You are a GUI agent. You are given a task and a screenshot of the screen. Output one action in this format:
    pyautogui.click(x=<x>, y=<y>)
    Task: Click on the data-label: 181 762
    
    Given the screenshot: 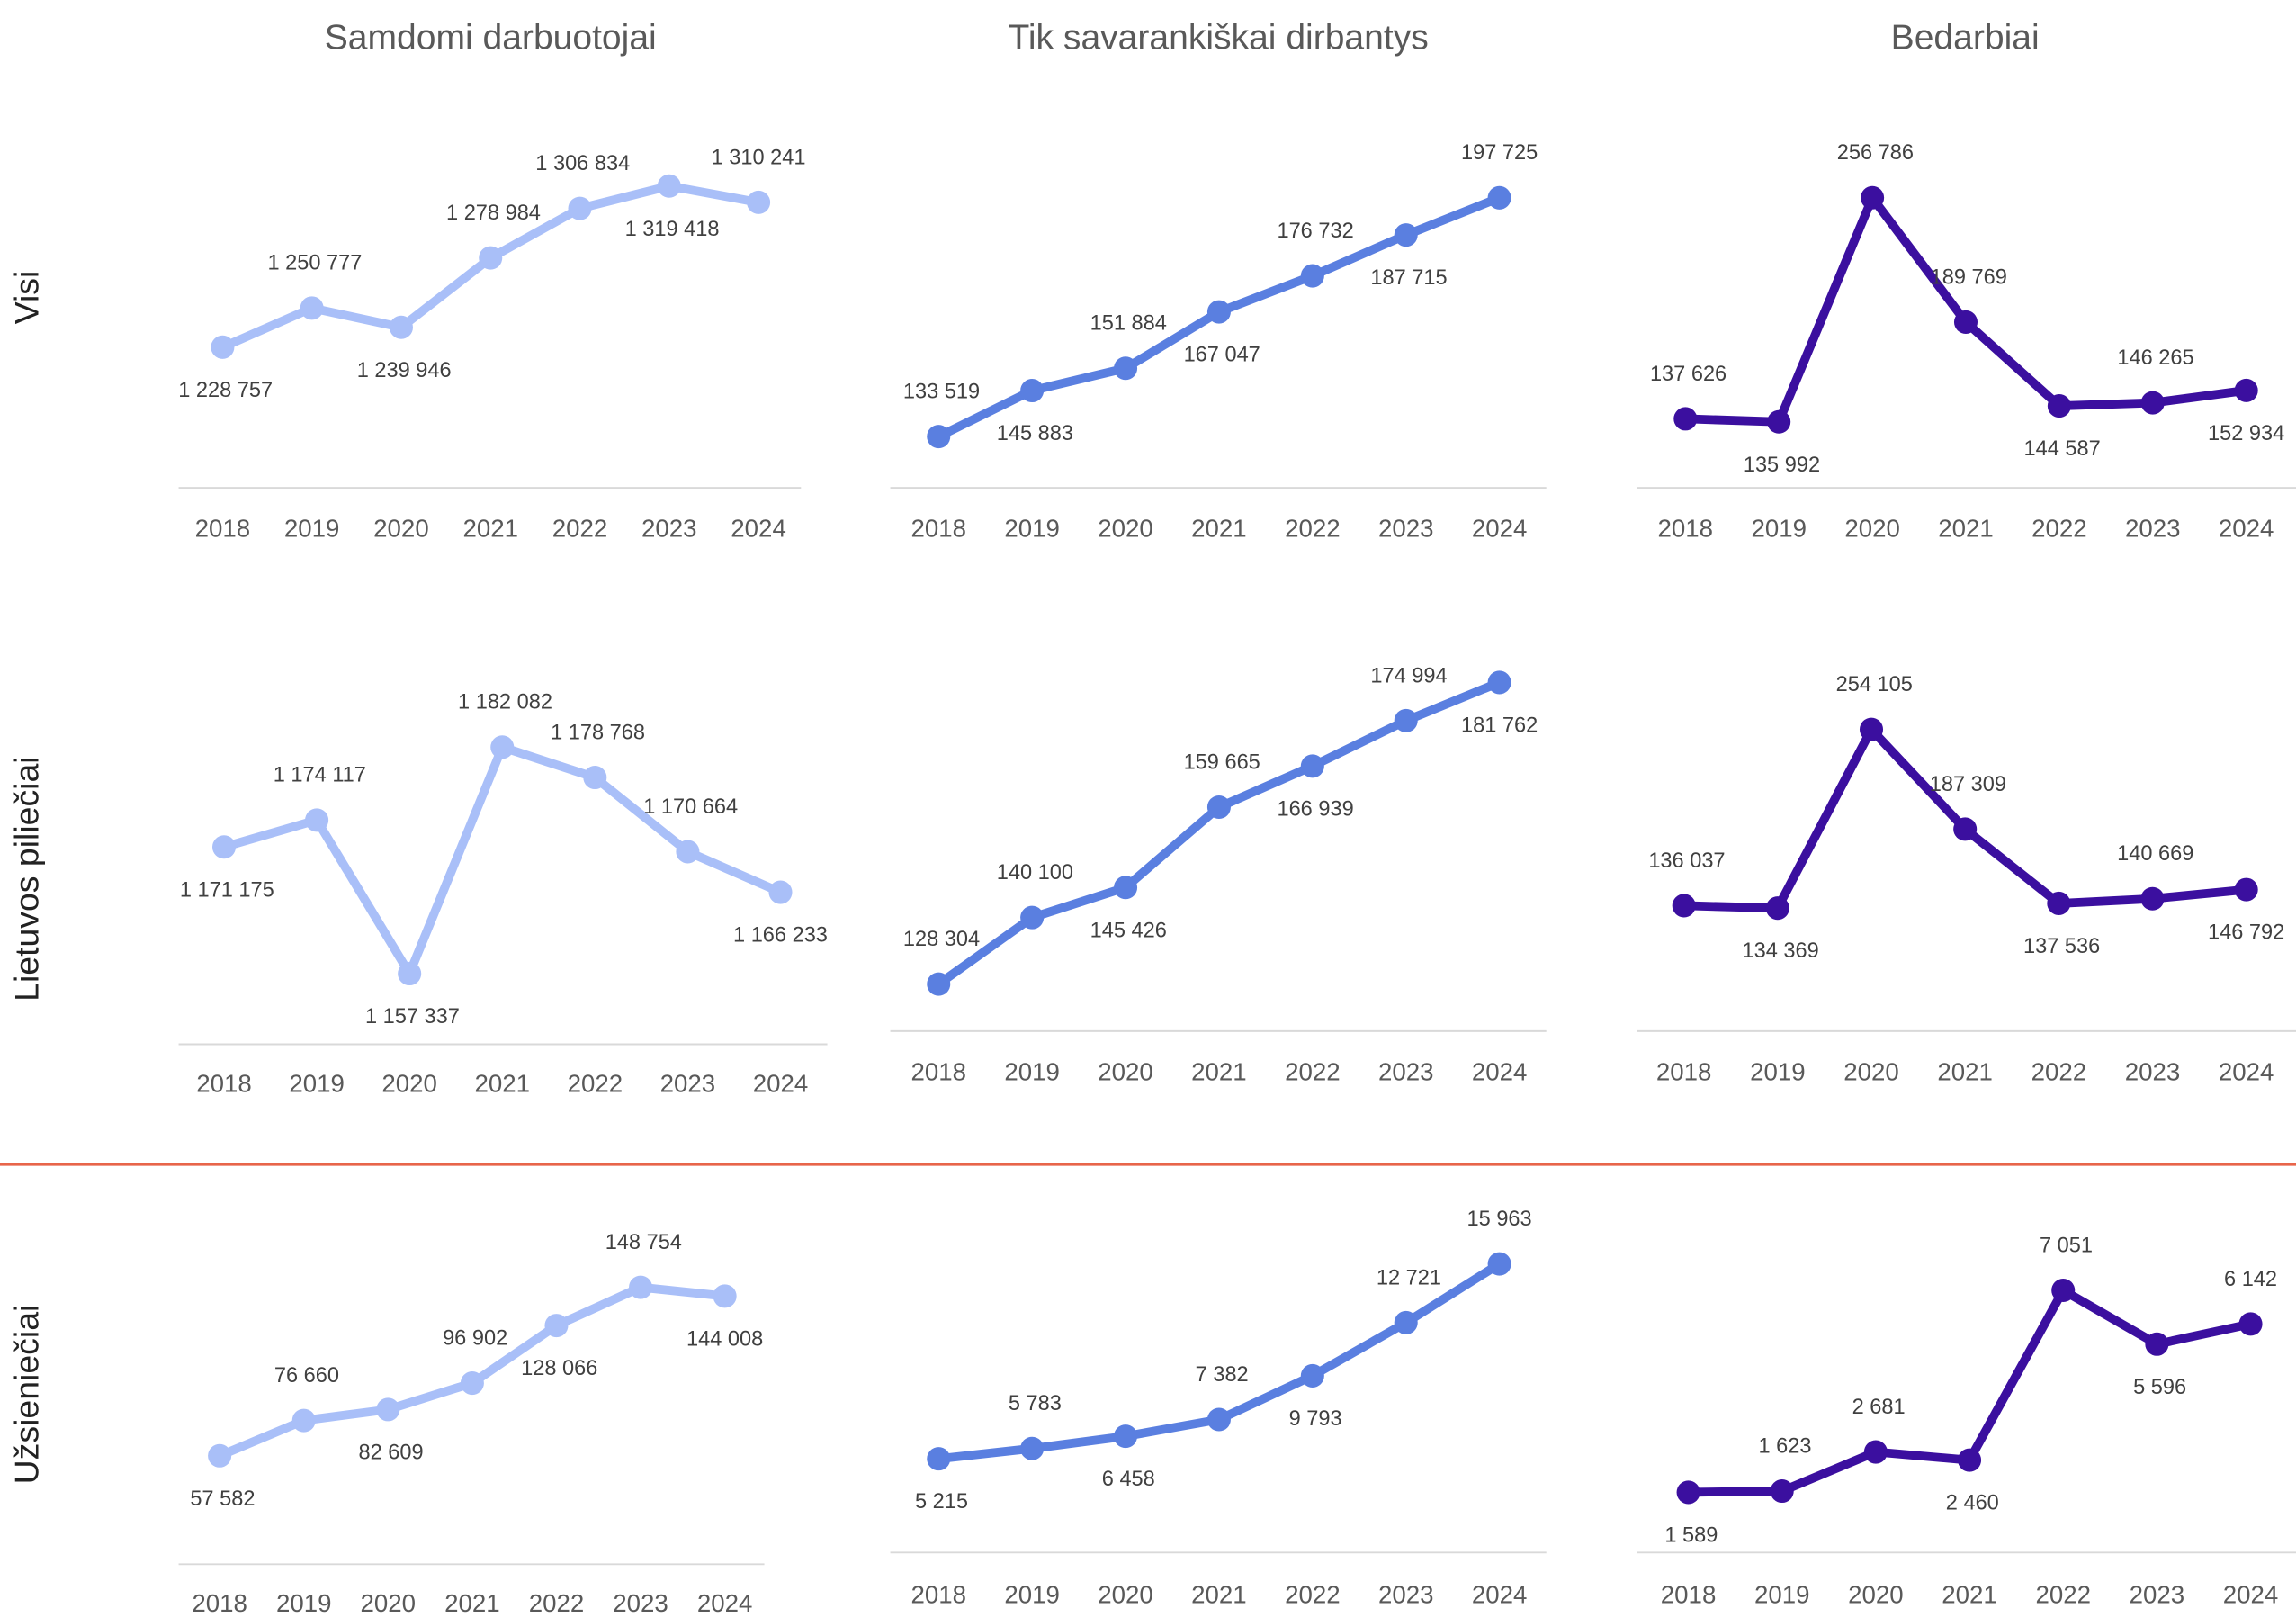 What is the action you would take?
    pyautogui.click(x=1499, y=724)
    